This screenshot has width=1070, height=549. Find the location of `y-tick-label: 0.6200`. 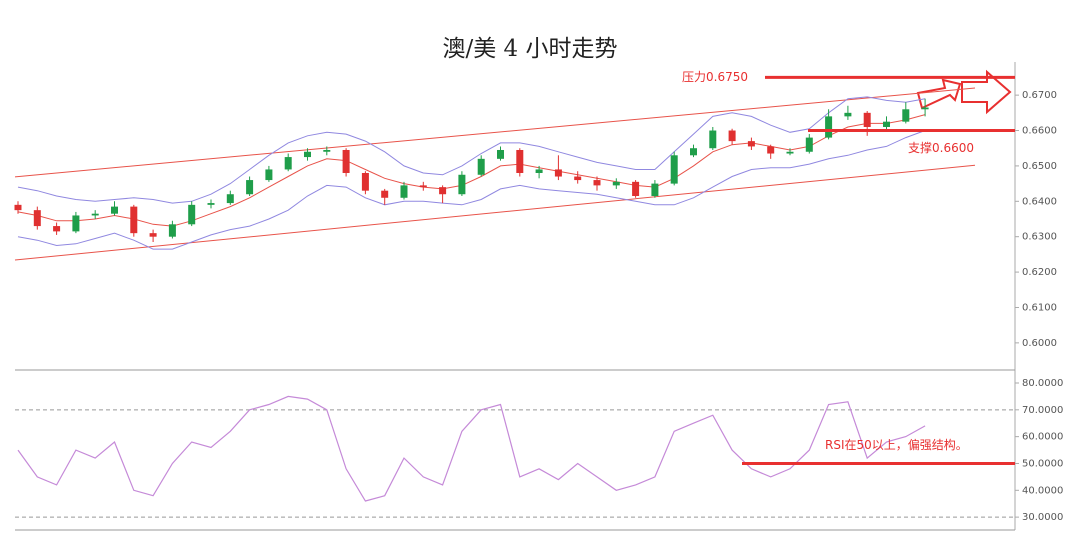

y-tick-label: 0.6200 is located at coordinates (1039, 272).